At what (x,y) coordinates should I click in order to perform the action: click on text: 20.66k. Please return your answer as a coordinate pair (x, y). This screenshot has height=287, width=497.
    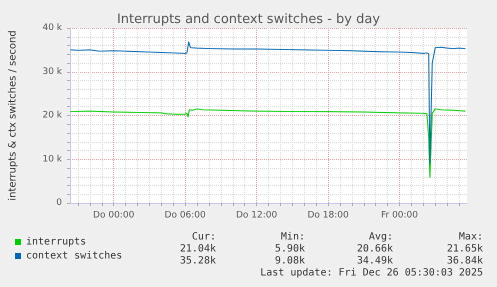
    Looking at the image, I should click on (374, 249).